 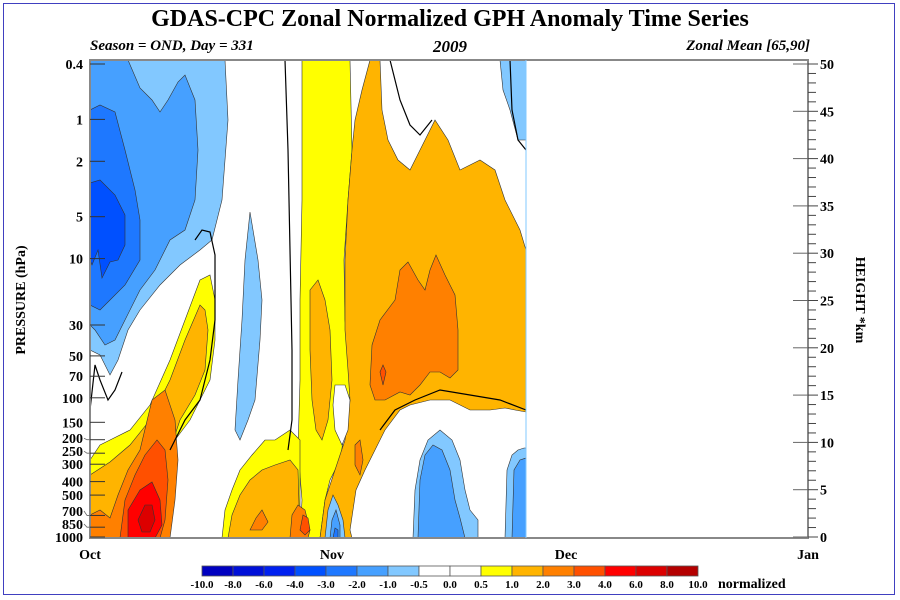 What do you see at coordinates (332, 555) in the screenshot?
I see `x-tick-label-nov: Nov` at bounding box center [332, 555].